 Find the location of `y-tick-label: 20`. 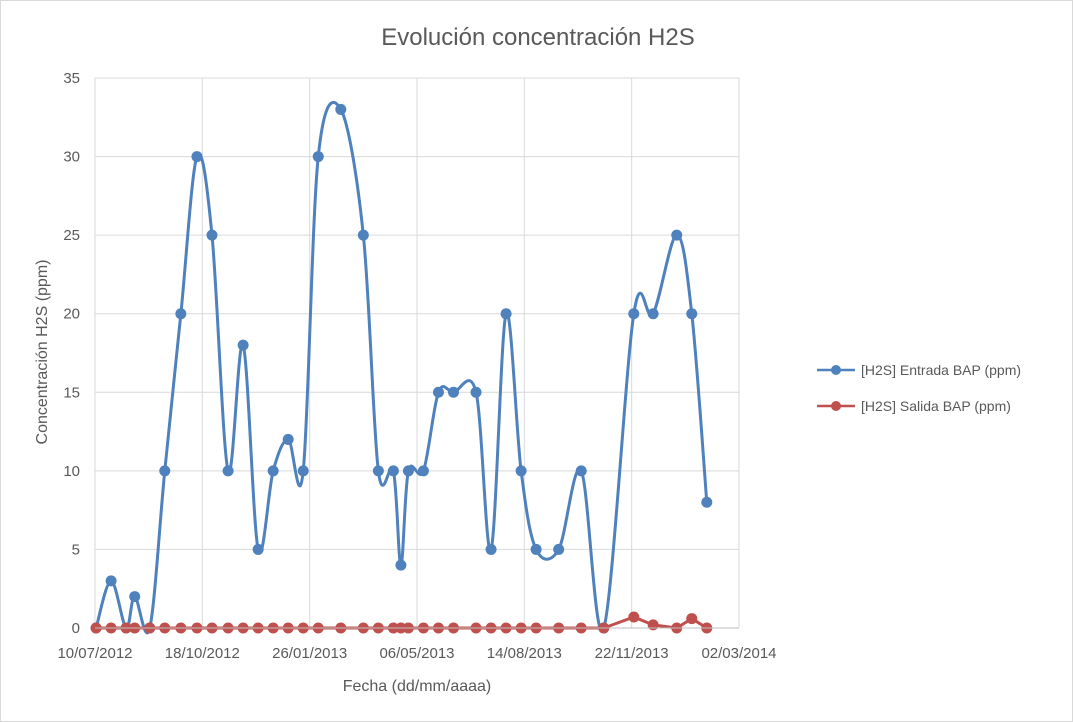

y-tick-label: 20 is located at coordinates (71, 314).